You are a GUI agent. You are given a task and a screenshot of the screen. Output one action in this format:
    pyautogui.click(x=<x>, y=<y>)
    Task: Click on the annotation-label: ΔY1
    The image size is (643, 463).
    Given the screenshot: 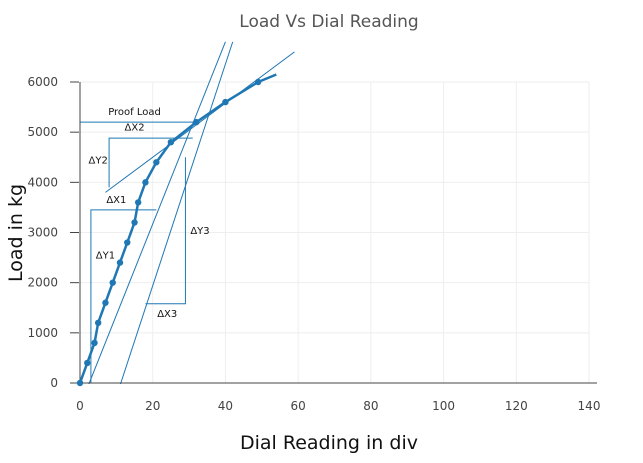 What is the action you would take?
    pyautogui.click(x=105, y=256)
    